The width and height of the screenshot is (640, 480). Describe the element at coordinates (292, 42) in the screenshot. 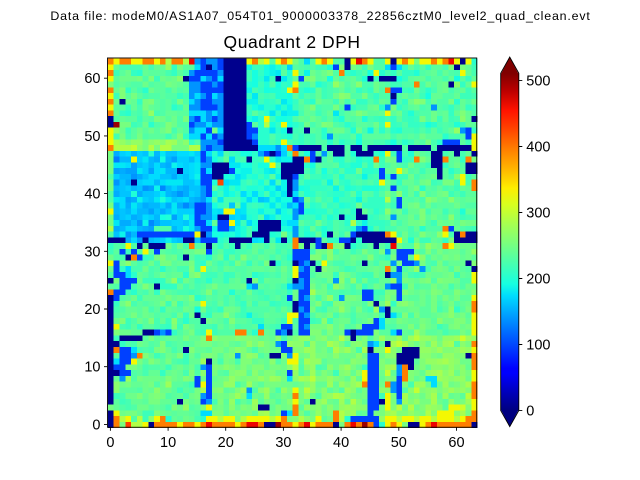

I see `svg-text: Quadrant 2 DPH` at that location.